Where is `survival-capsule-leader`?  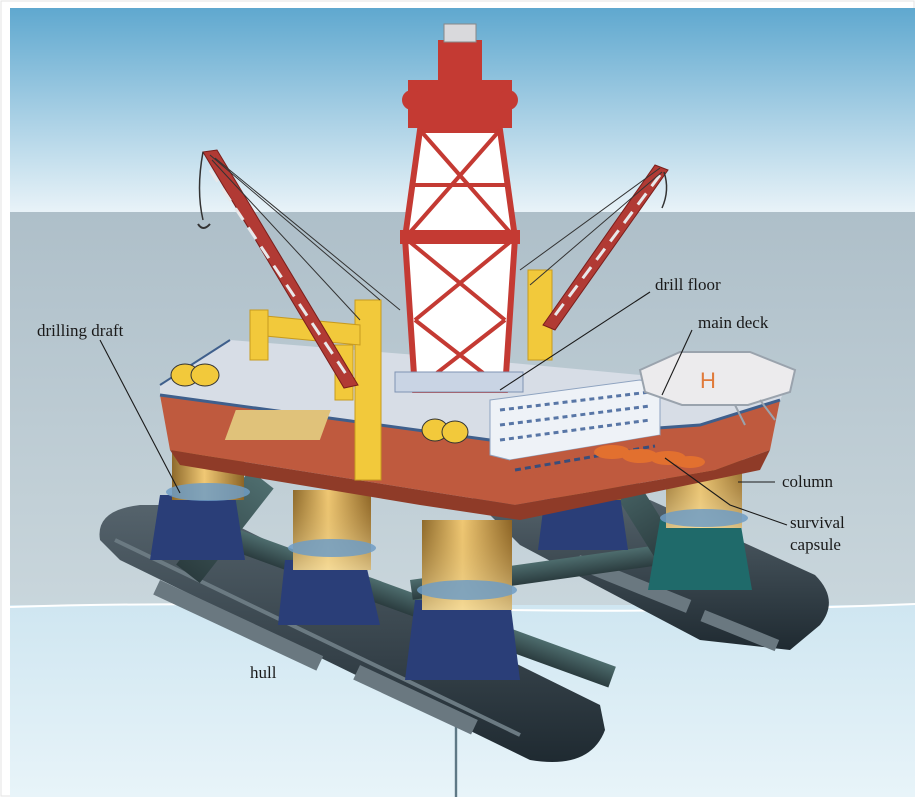 survival-capsule-leader is located at coordinates (726, 491).